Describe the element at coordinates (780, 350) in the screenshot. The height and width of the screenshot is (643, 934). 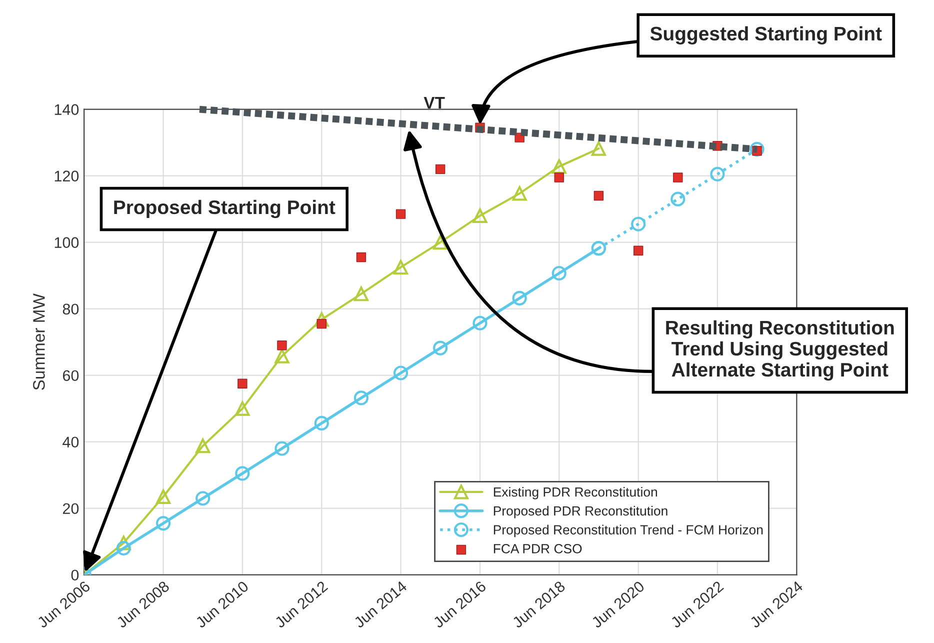
I see `annotation: Resulting Reconstitution Trend Using Suggested Alternate Starting Point` at that location.